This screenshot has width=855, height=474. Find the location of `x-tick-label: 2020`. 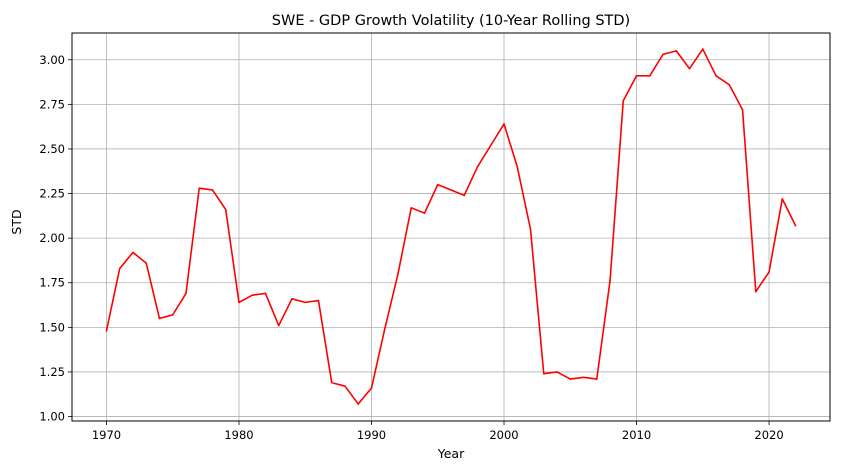

x-tick-label: 2020 is located at coordinates (768, 435).